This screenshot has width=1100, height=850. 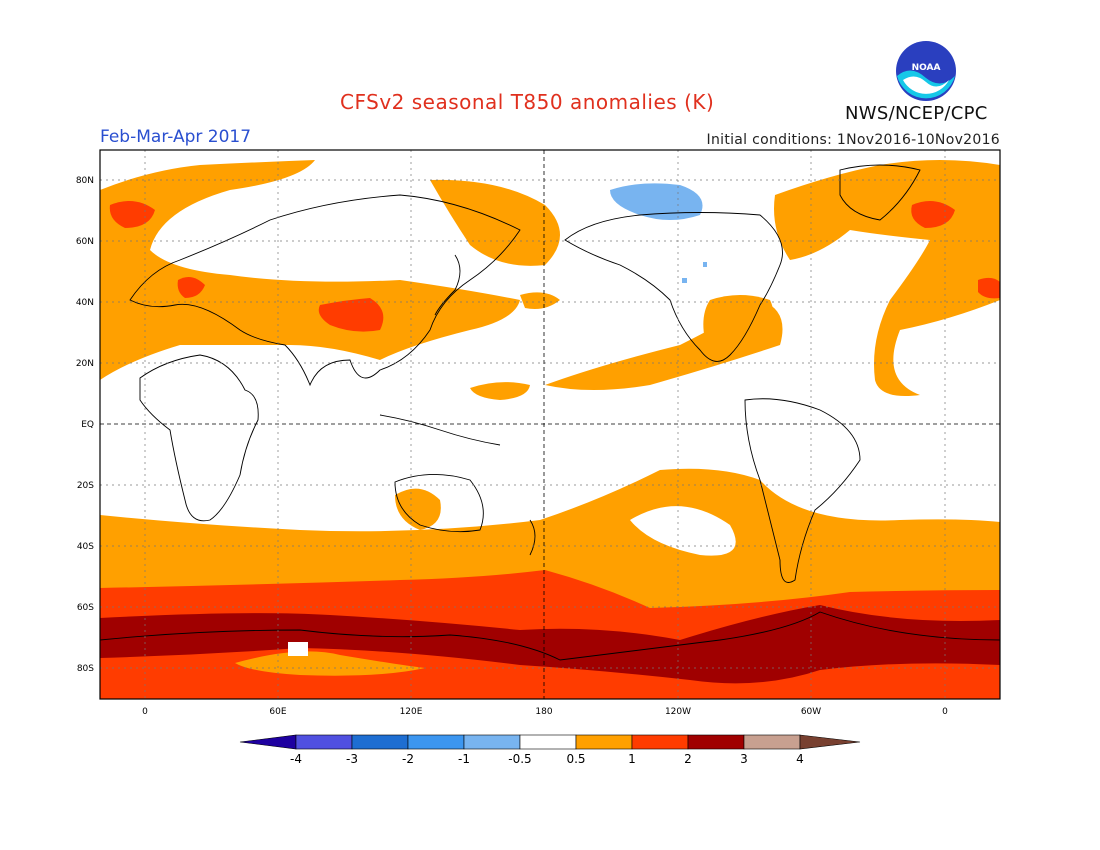 What do you see at coordinates (933, 214) in the screenshot?
I see `anomaly-region-arctic-red-east` at bounding box center [933, 214].